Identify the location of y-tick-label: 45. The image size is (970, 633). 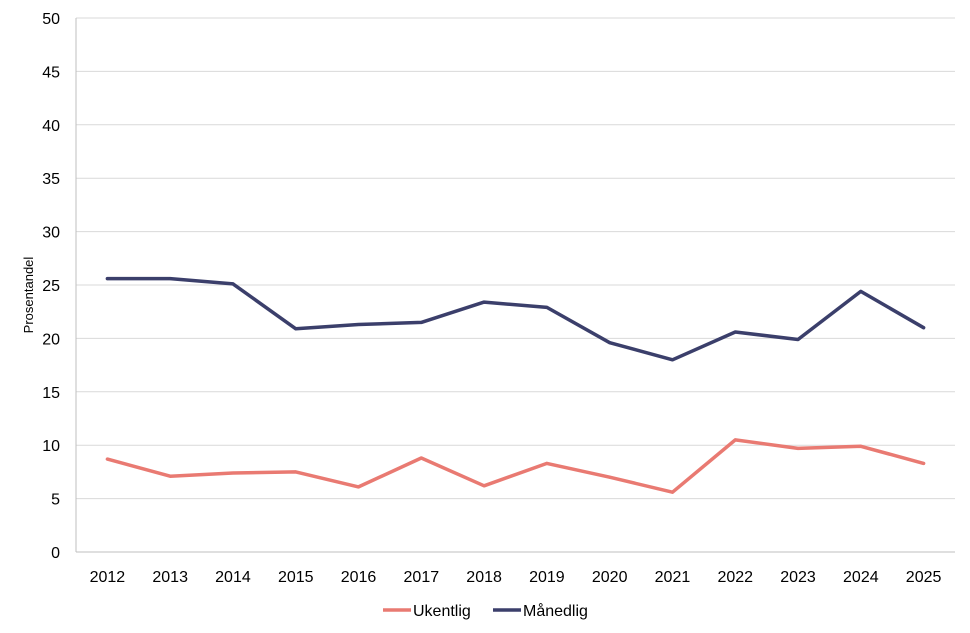
(51, 72).